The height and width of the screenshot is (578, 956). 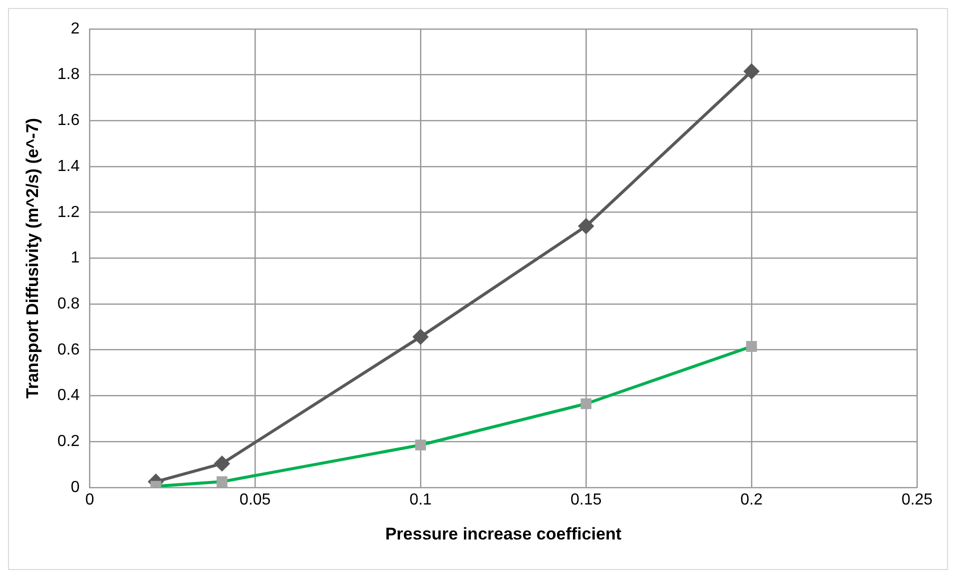 I want to click on y-tick-label: 0.4, so click(x=68, y=395).